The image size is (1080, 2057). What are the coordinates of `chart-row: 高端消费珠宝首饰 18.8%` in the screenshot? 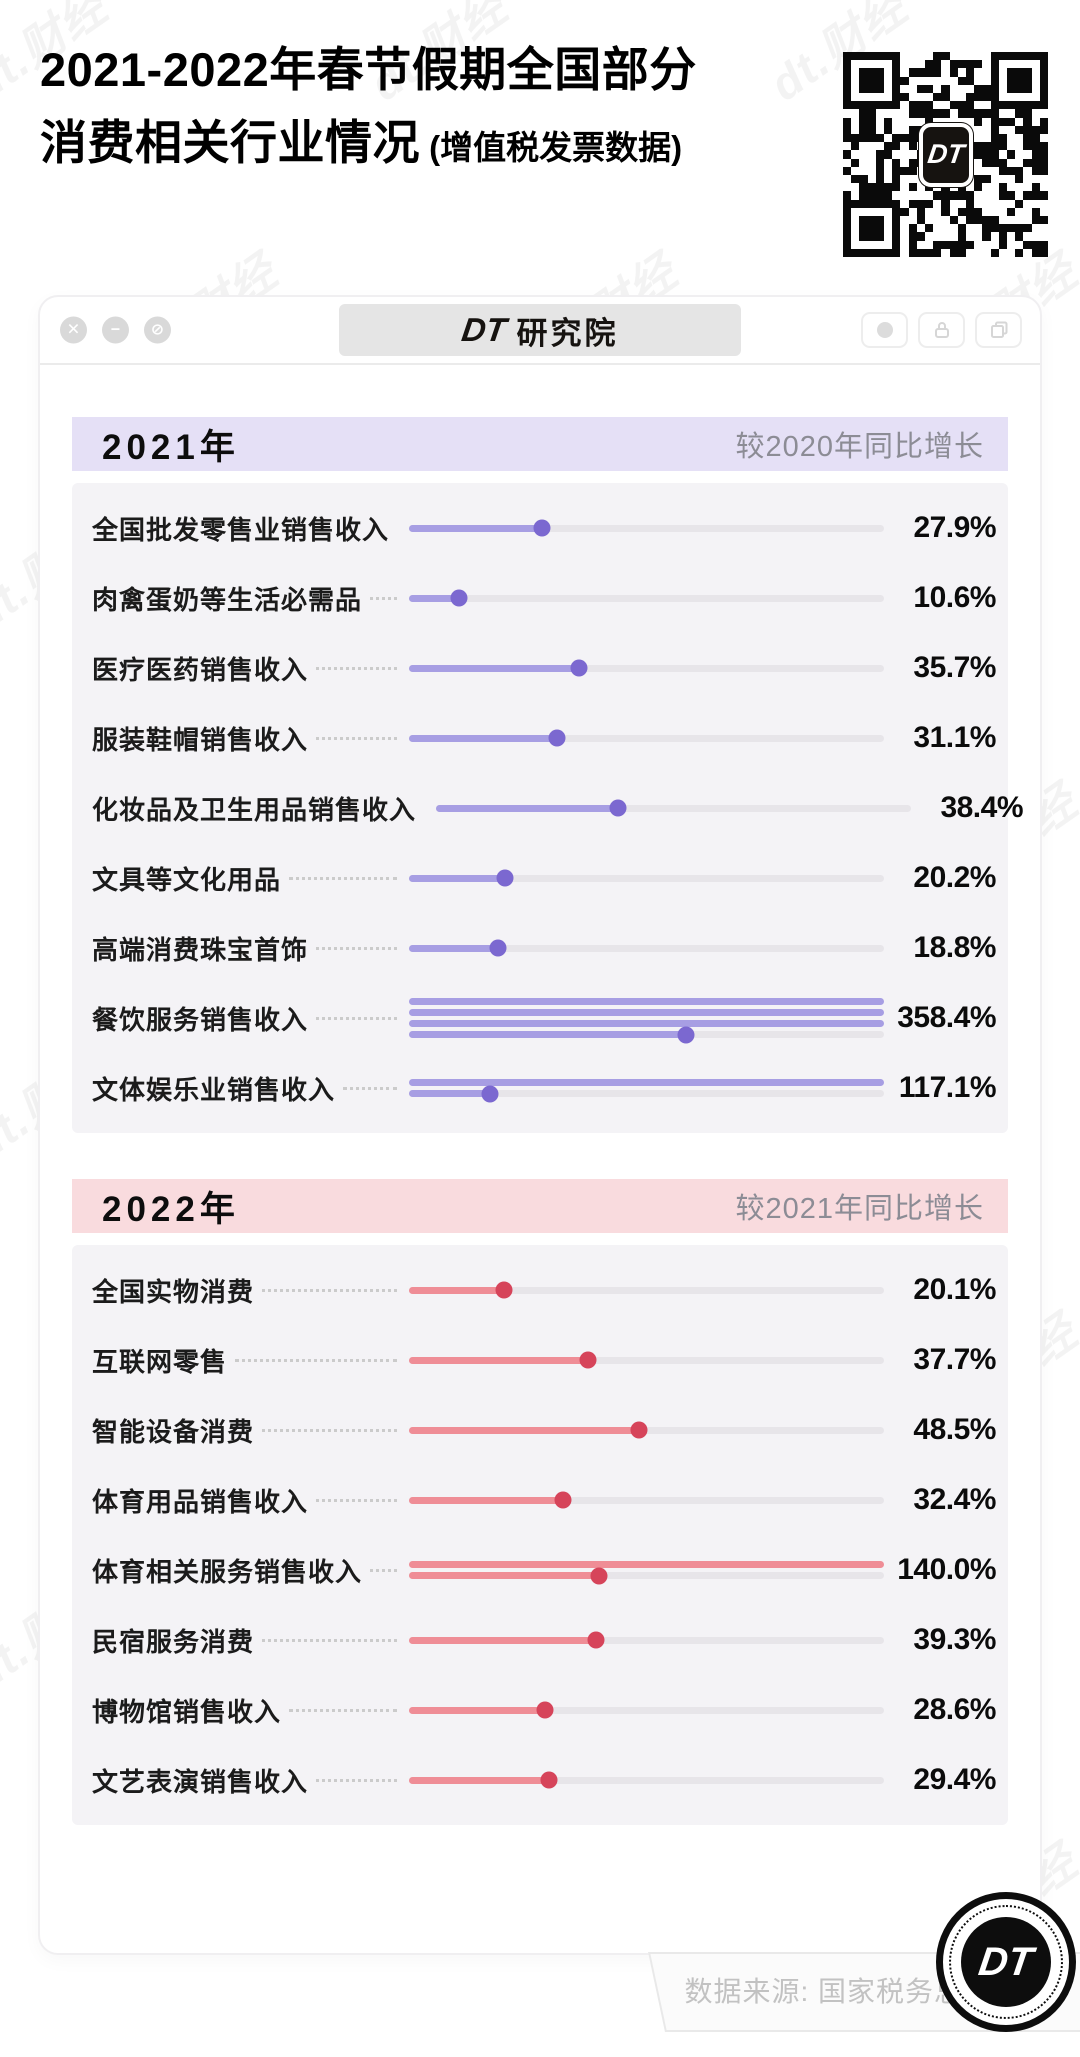 It's located at (540, 948).